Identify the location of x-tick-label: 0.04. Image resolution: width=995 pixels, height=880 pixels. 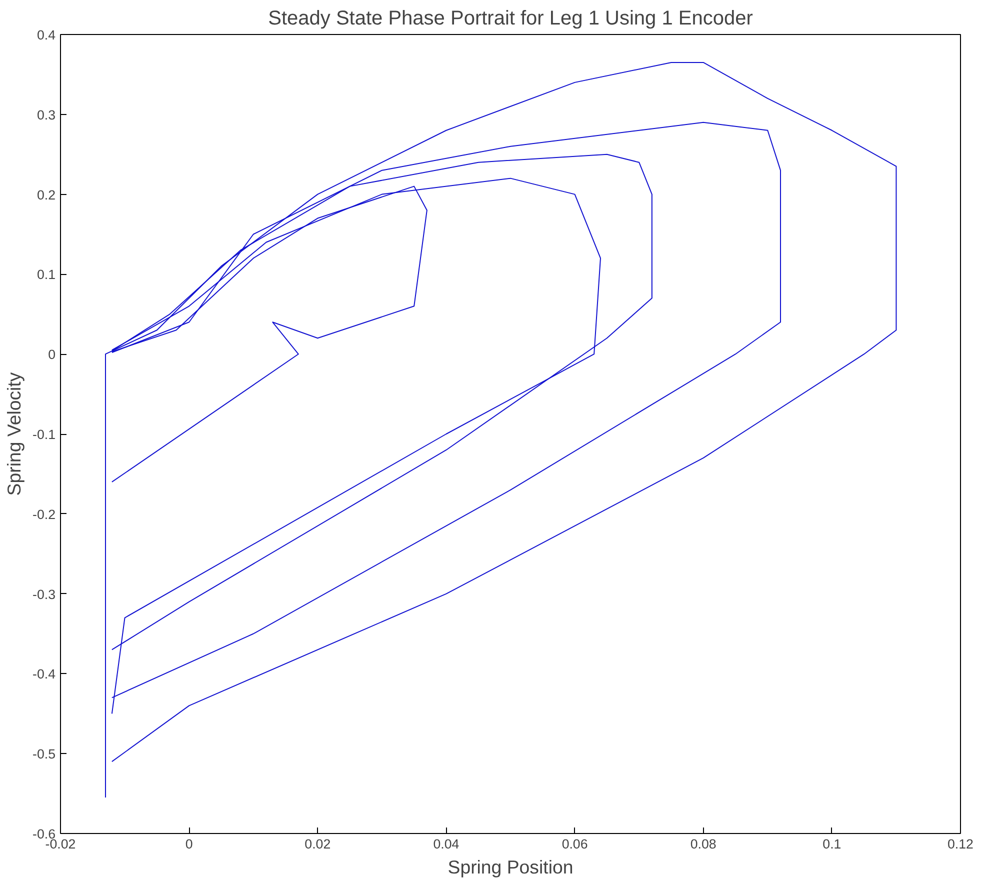
(446, 844).